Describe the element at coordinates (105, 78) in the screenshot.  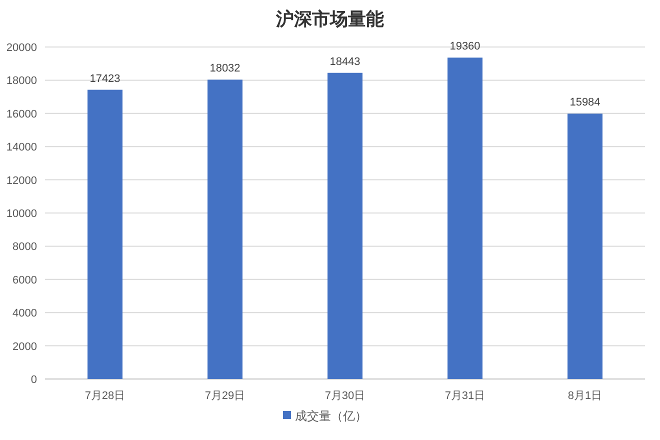
I see `data-label: 17423` at that location.